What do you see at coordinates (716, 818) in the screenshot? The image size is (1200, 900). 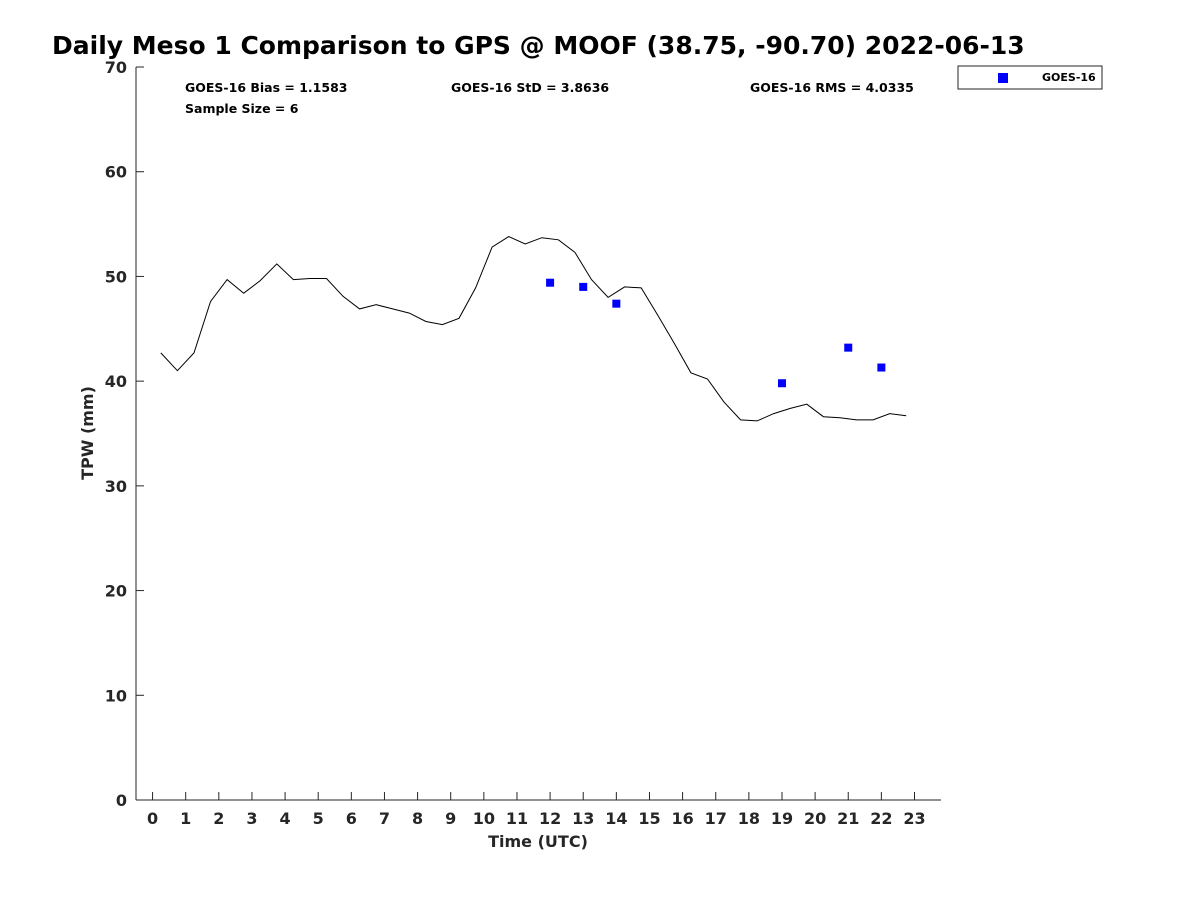 I see `x-tick-label: 17` at bounding box center [716, 818].